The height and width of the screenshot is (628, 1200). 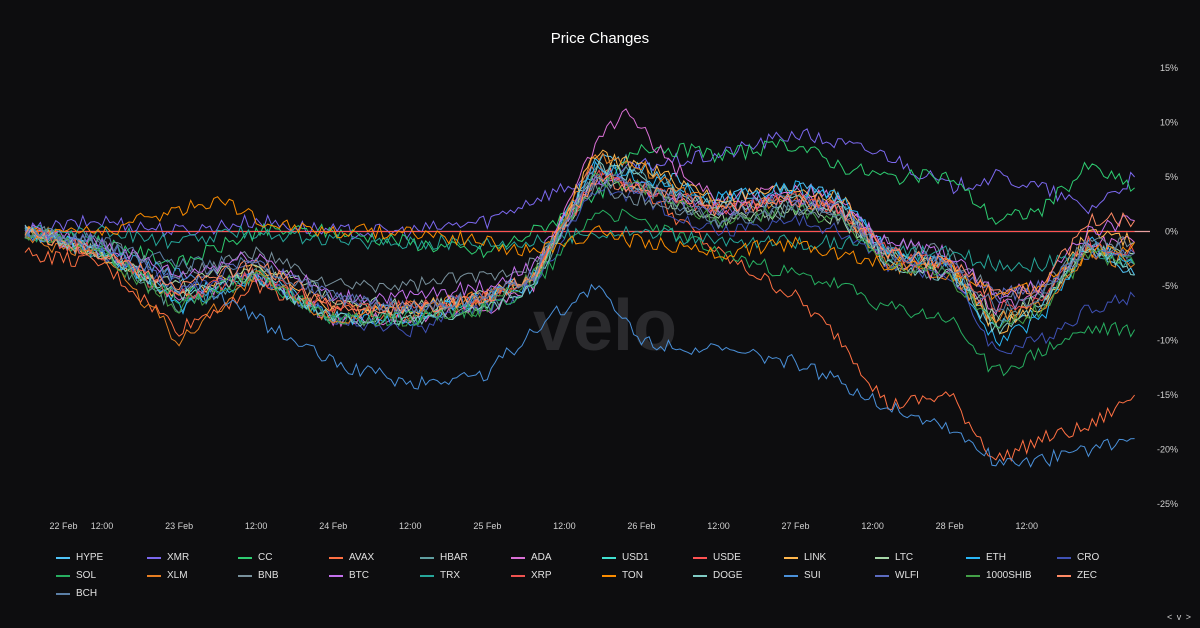 What do you see at coordinates (556, 557) in the screenshot?
I see `legend-item-ada: ADA` at bounding box center [556, 557].